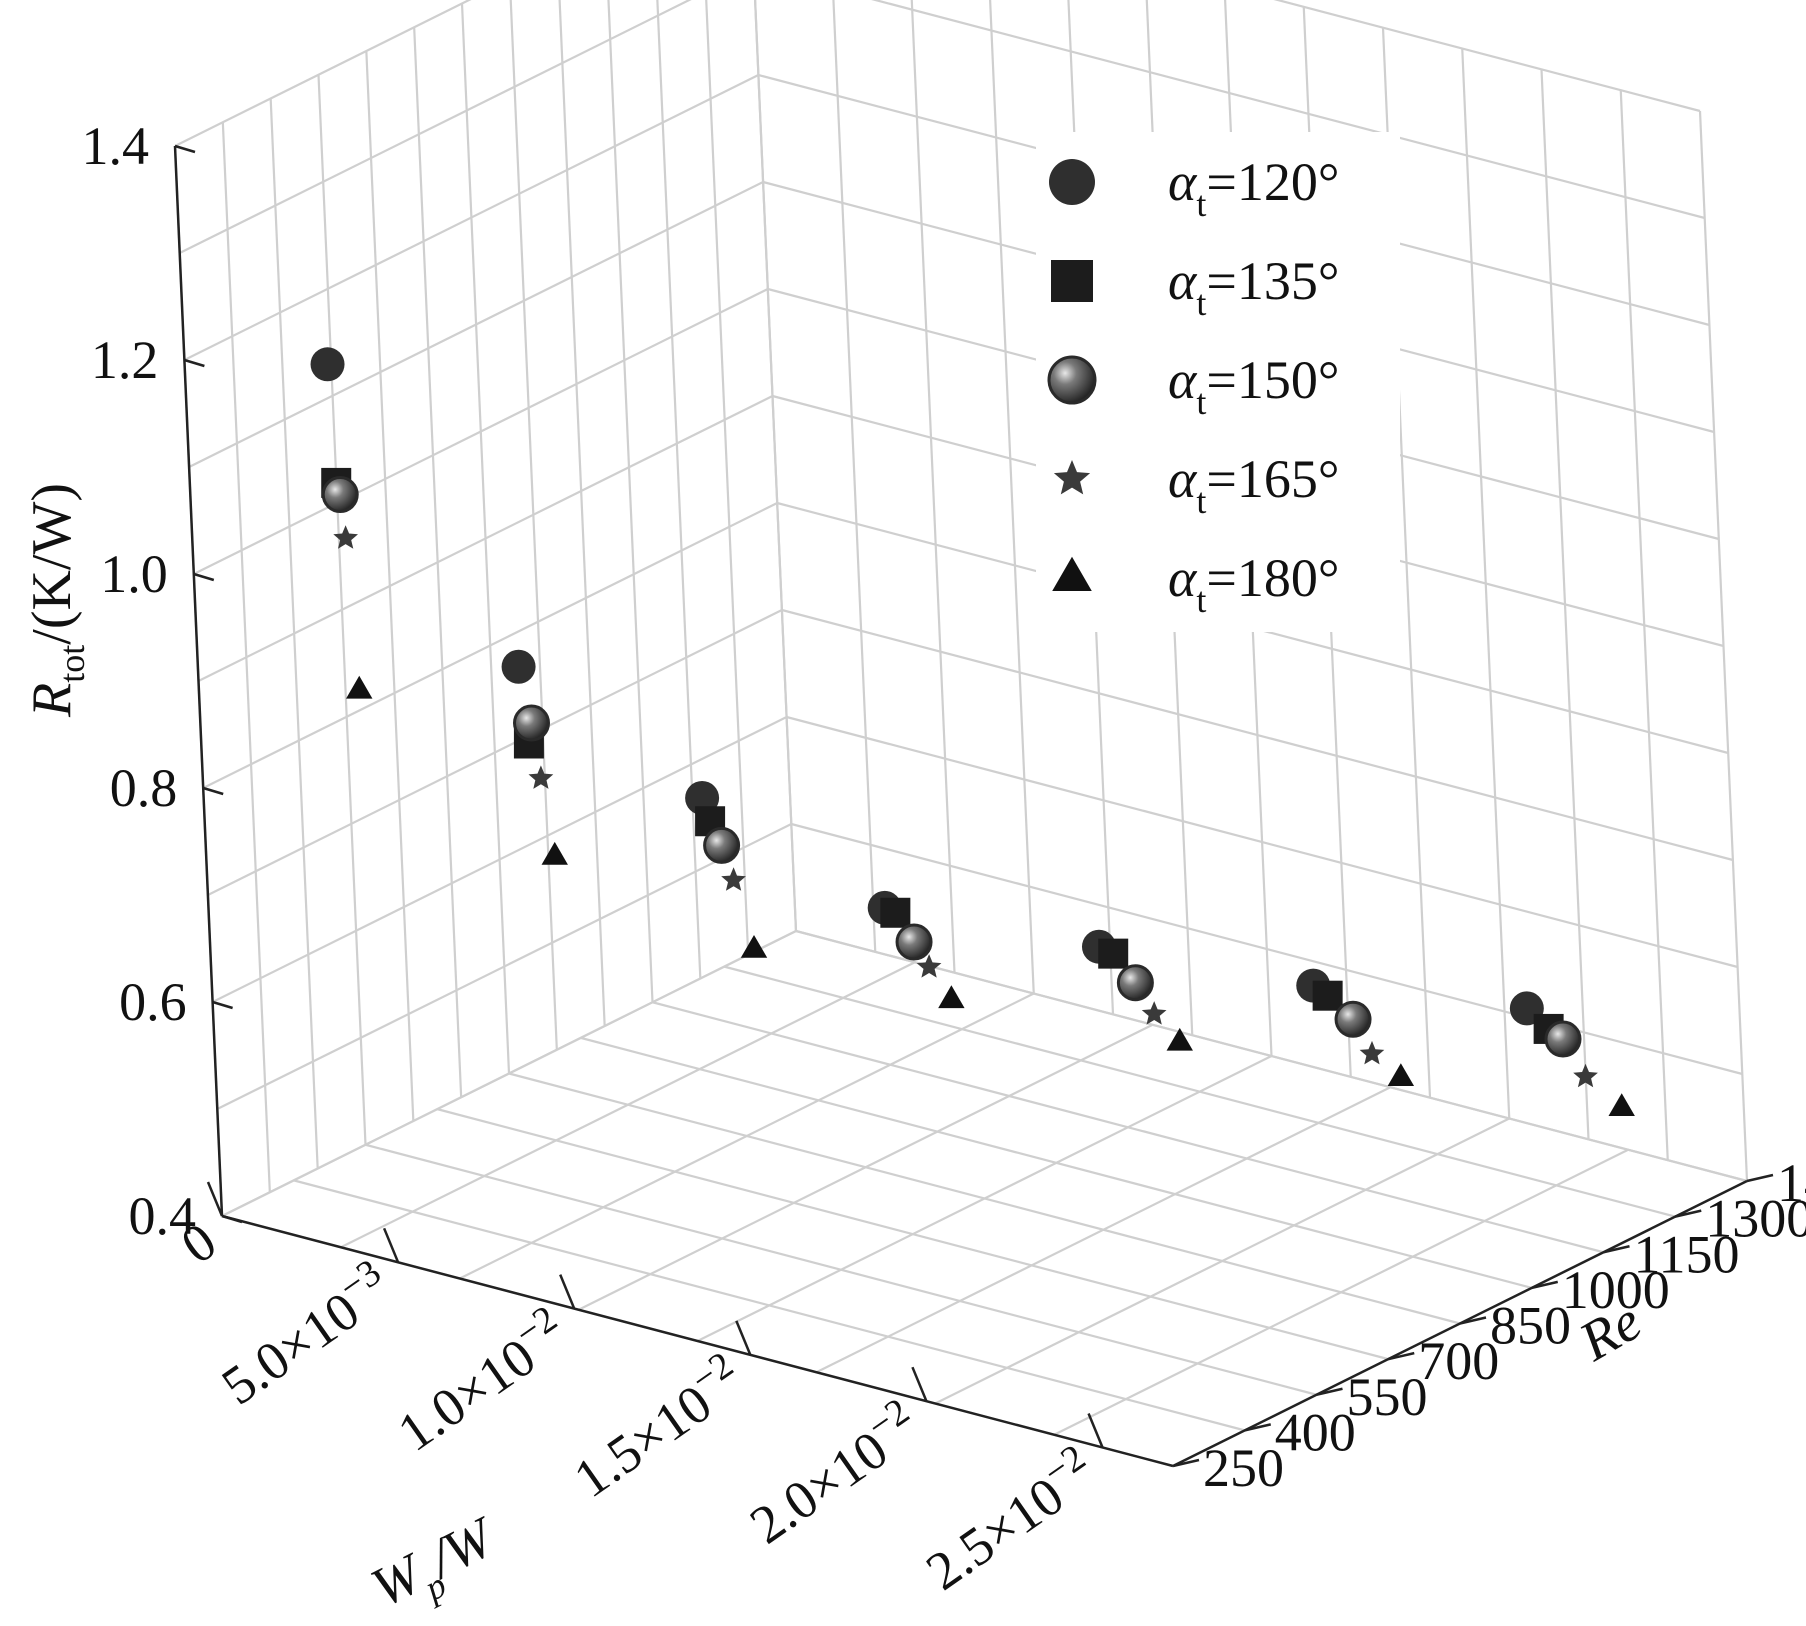 The width and height of the screenshot is (1806, 1626). What do you see at coordinates (1072, 281) in the screenshot?
I see `legend-marker-square` at bounding box center [1072, 281].